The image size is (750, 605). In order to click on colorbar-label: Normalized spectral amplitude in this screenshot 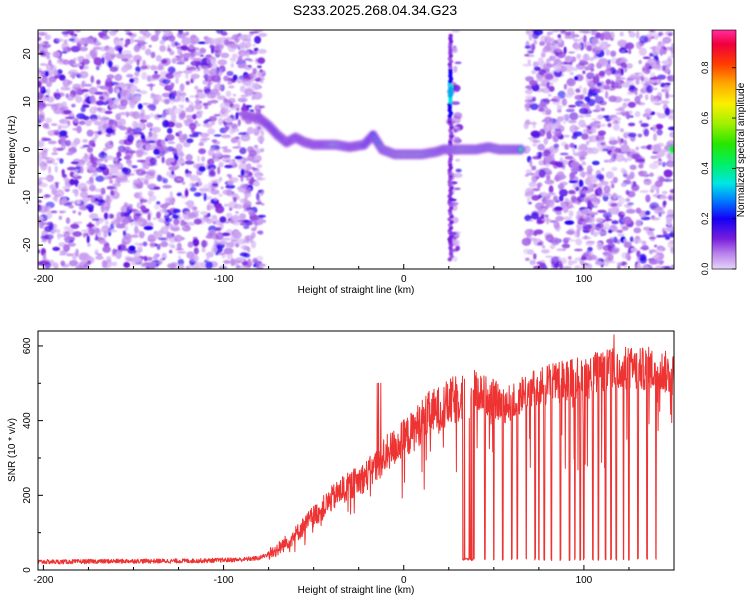, I will do `click(741, 149)`.